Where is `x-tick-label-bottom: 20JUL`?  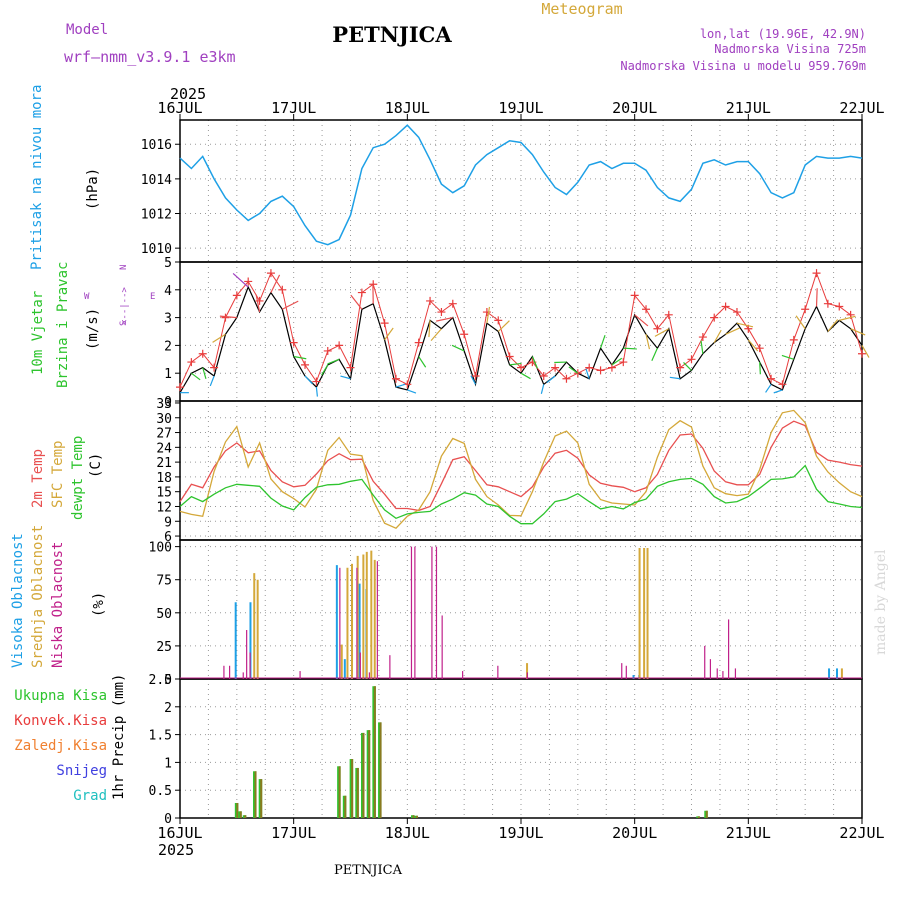 x-tick-label-bottom: 20JUL is located at coordinates (634, 833).